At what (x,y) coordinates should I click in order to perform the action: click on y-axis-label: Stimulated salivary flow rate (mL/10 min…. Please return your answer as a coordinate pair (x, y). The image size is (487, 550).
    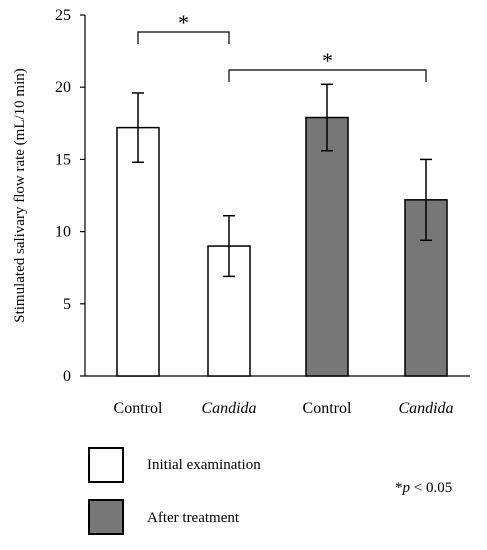
    Looking at the image, I should click on (20, 195).